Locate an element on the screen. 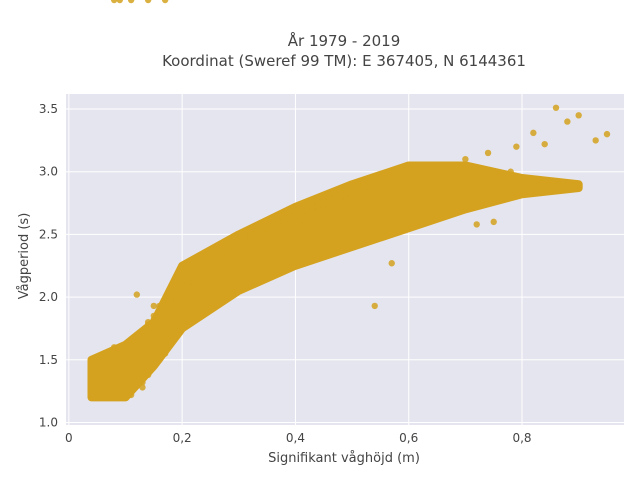 This screenshot has height=480, width=640. y-tick-label: 1.5 is located at coordinates (48, 360).